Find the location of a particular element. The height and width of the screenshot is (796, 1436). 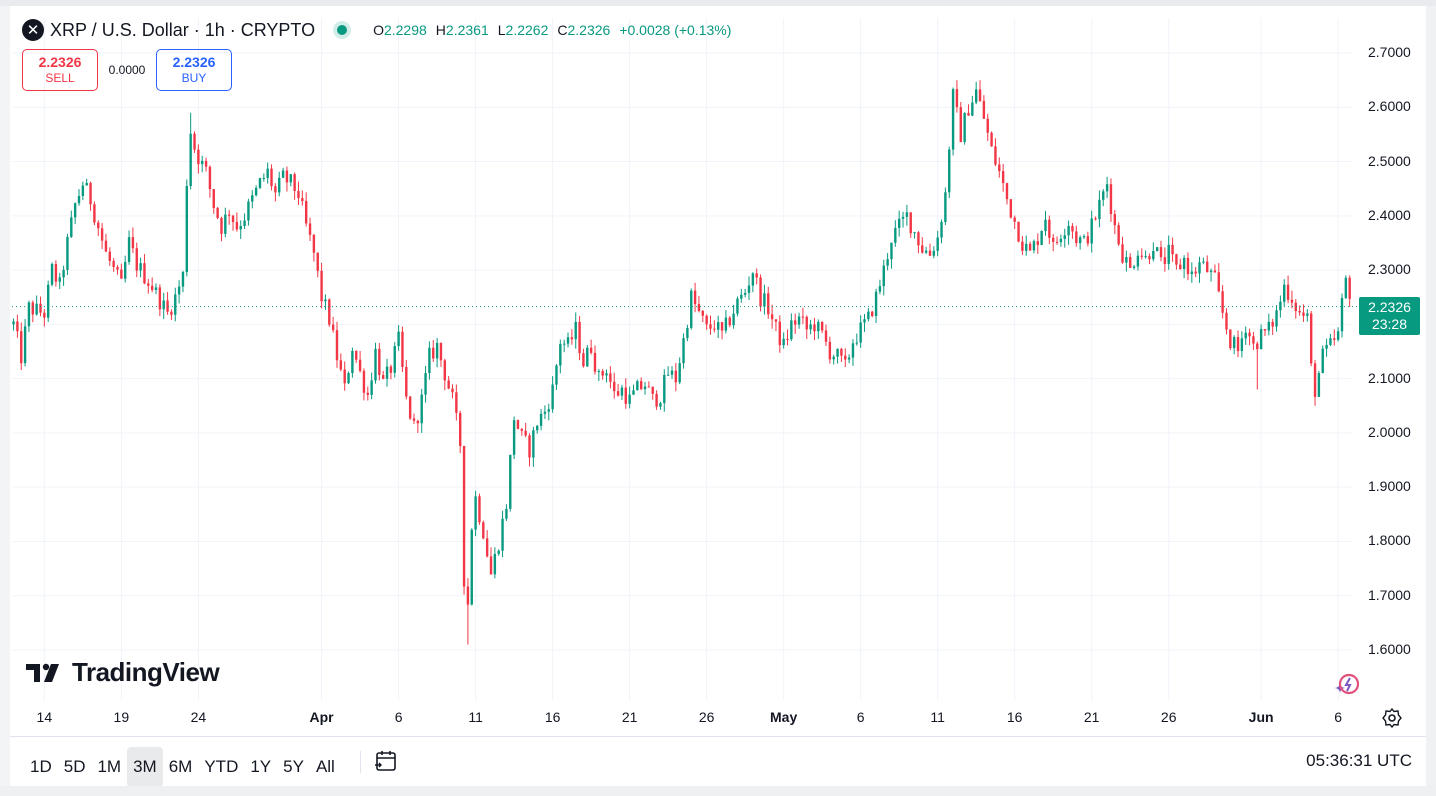

range-button-all: All is located at coordinates (325, 766).